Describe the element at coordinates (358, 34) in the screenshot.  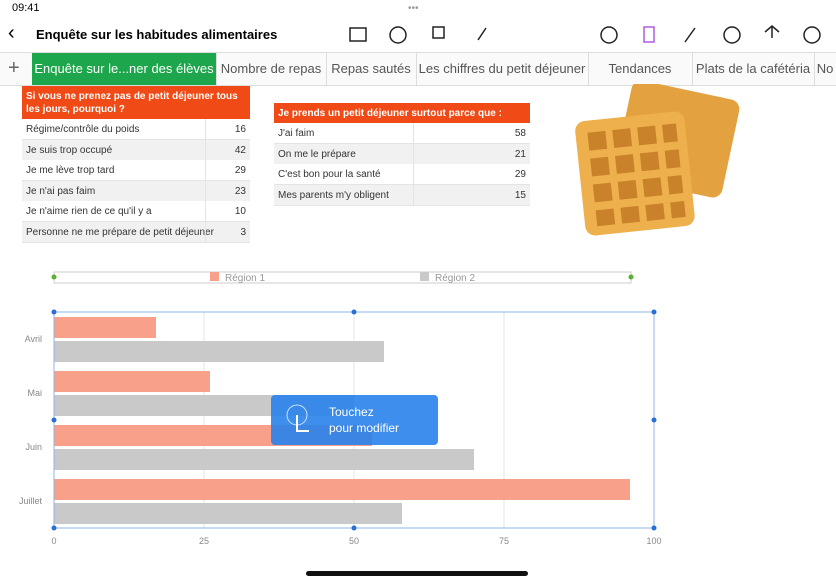
I see `table-icon` at that location.